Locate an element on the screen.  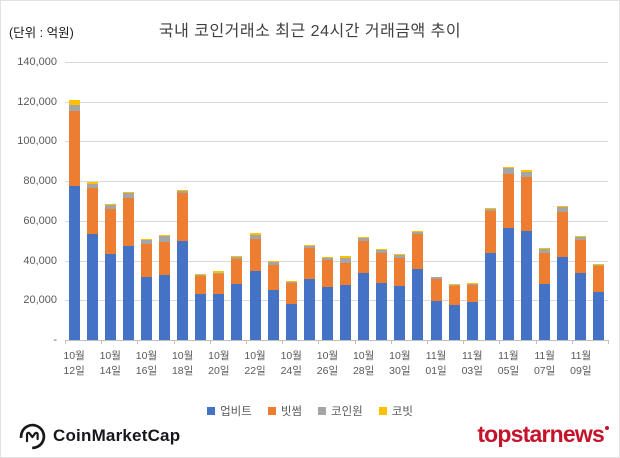
x-tick-label: 10월 22일 is located at coordinates (255, 363).